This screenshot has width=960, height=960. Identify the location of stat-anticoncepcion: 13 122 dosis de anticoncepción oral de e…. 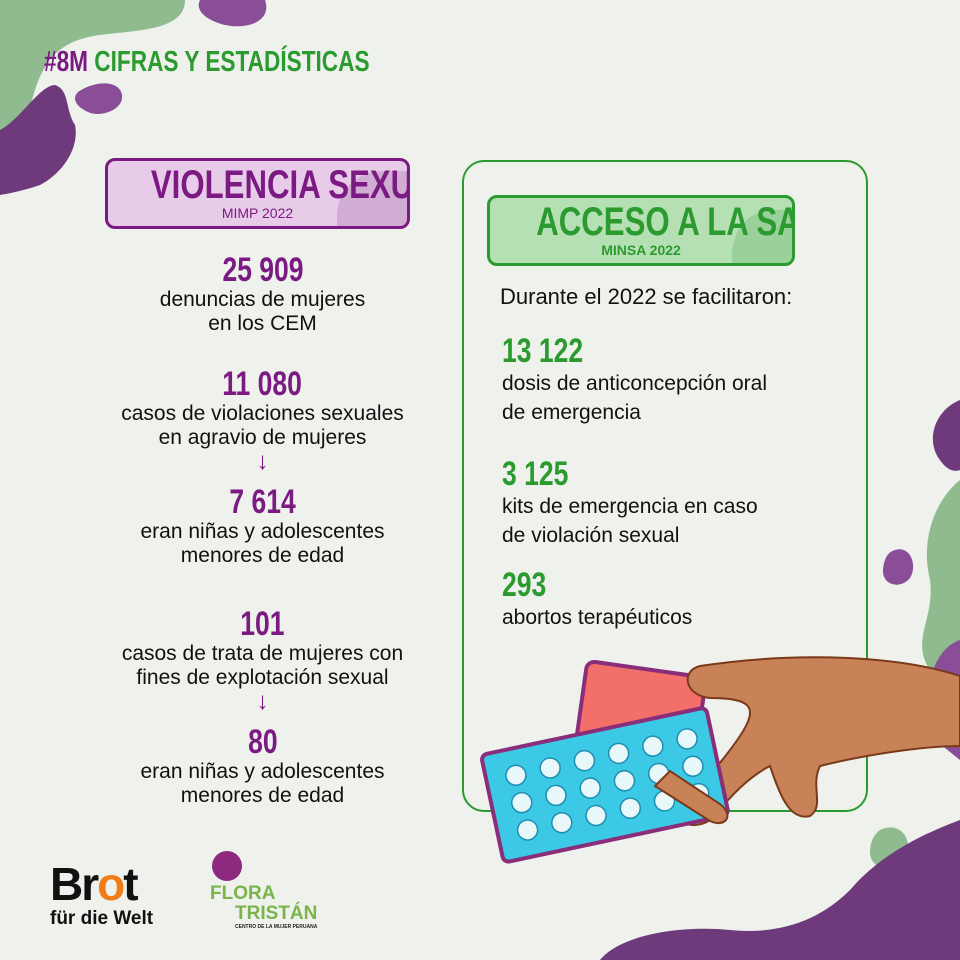
(634, 380).